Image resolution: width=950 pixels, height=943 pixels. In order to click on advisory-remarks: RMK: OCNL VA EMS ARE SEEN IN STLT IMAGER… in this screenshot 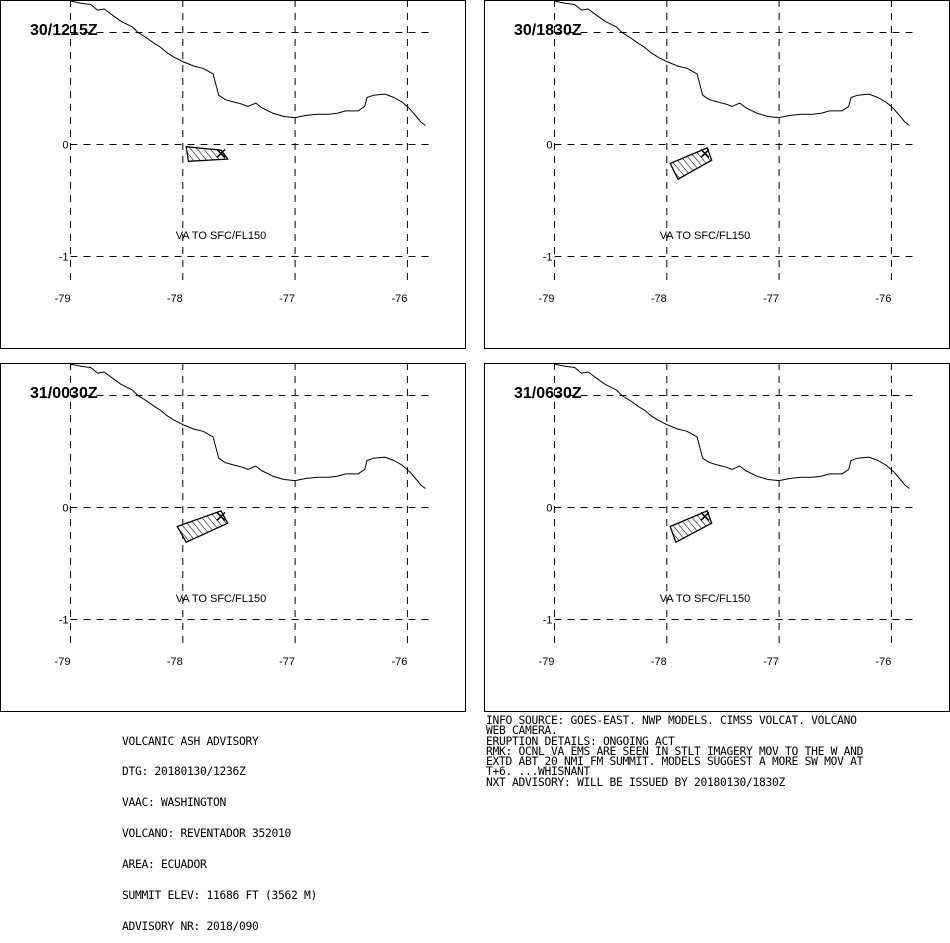, I will do `click(675, 751)`.